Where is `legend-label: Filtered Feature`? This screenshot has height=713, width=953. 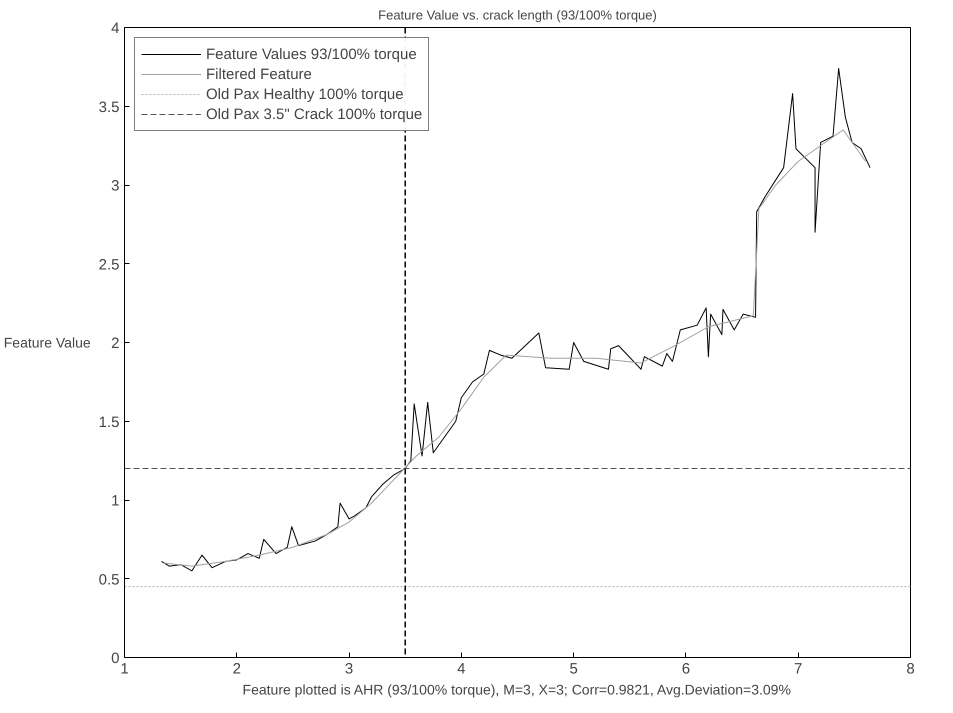
legend-label: Filtered Feature is located at coordinates (259, 74).